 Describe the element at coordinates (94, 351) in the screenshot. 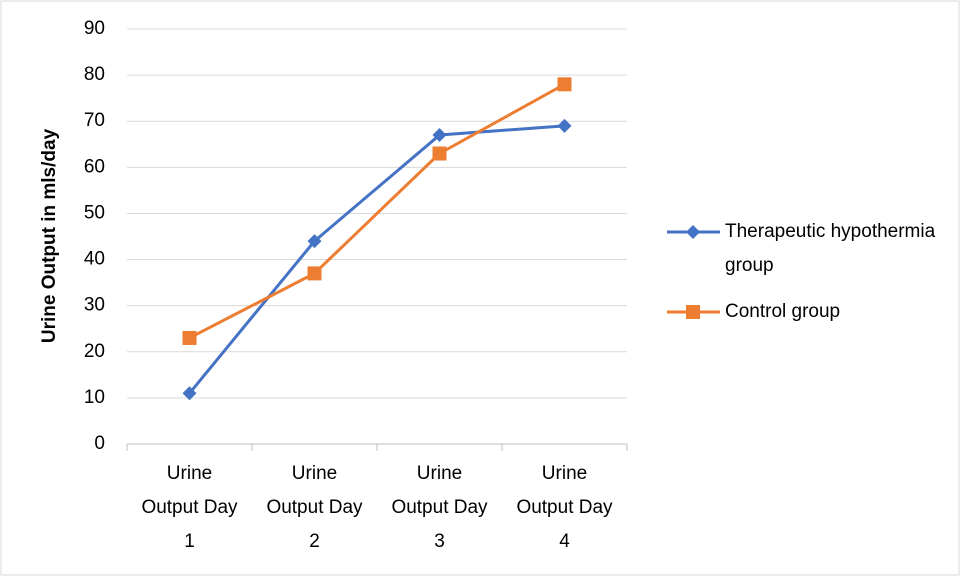

I see `y-tick-label: 20` at that location.